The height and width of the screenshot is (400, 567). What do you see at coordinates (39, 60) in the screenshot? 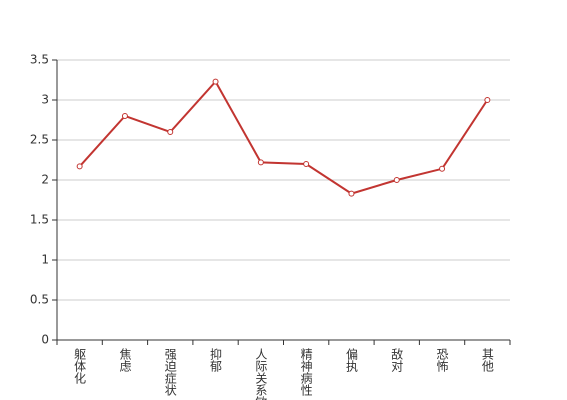
I see `y-tick-label: 3.5` at bounding box center [39, 60].